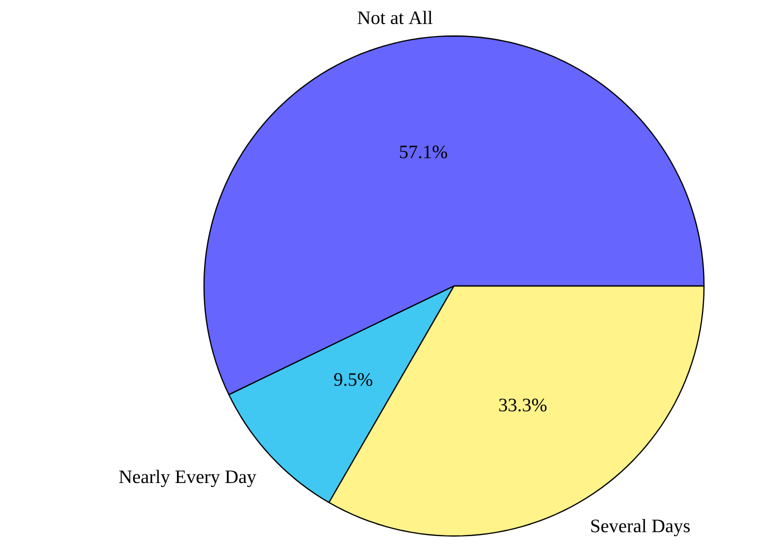 The image size is (767, 550). I want to click on data-label: 33.3%, so click(523, 405).